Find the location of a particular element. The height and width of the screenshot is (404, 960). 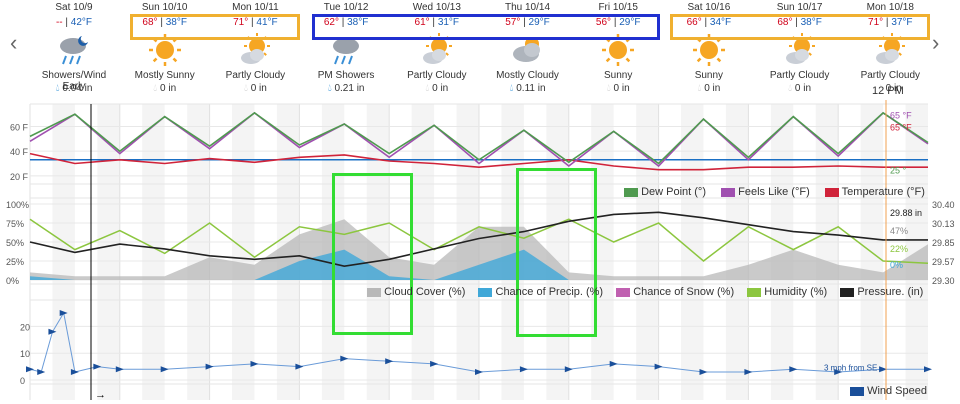

day-condition: PM Showers is located at coordinates (346, 75).